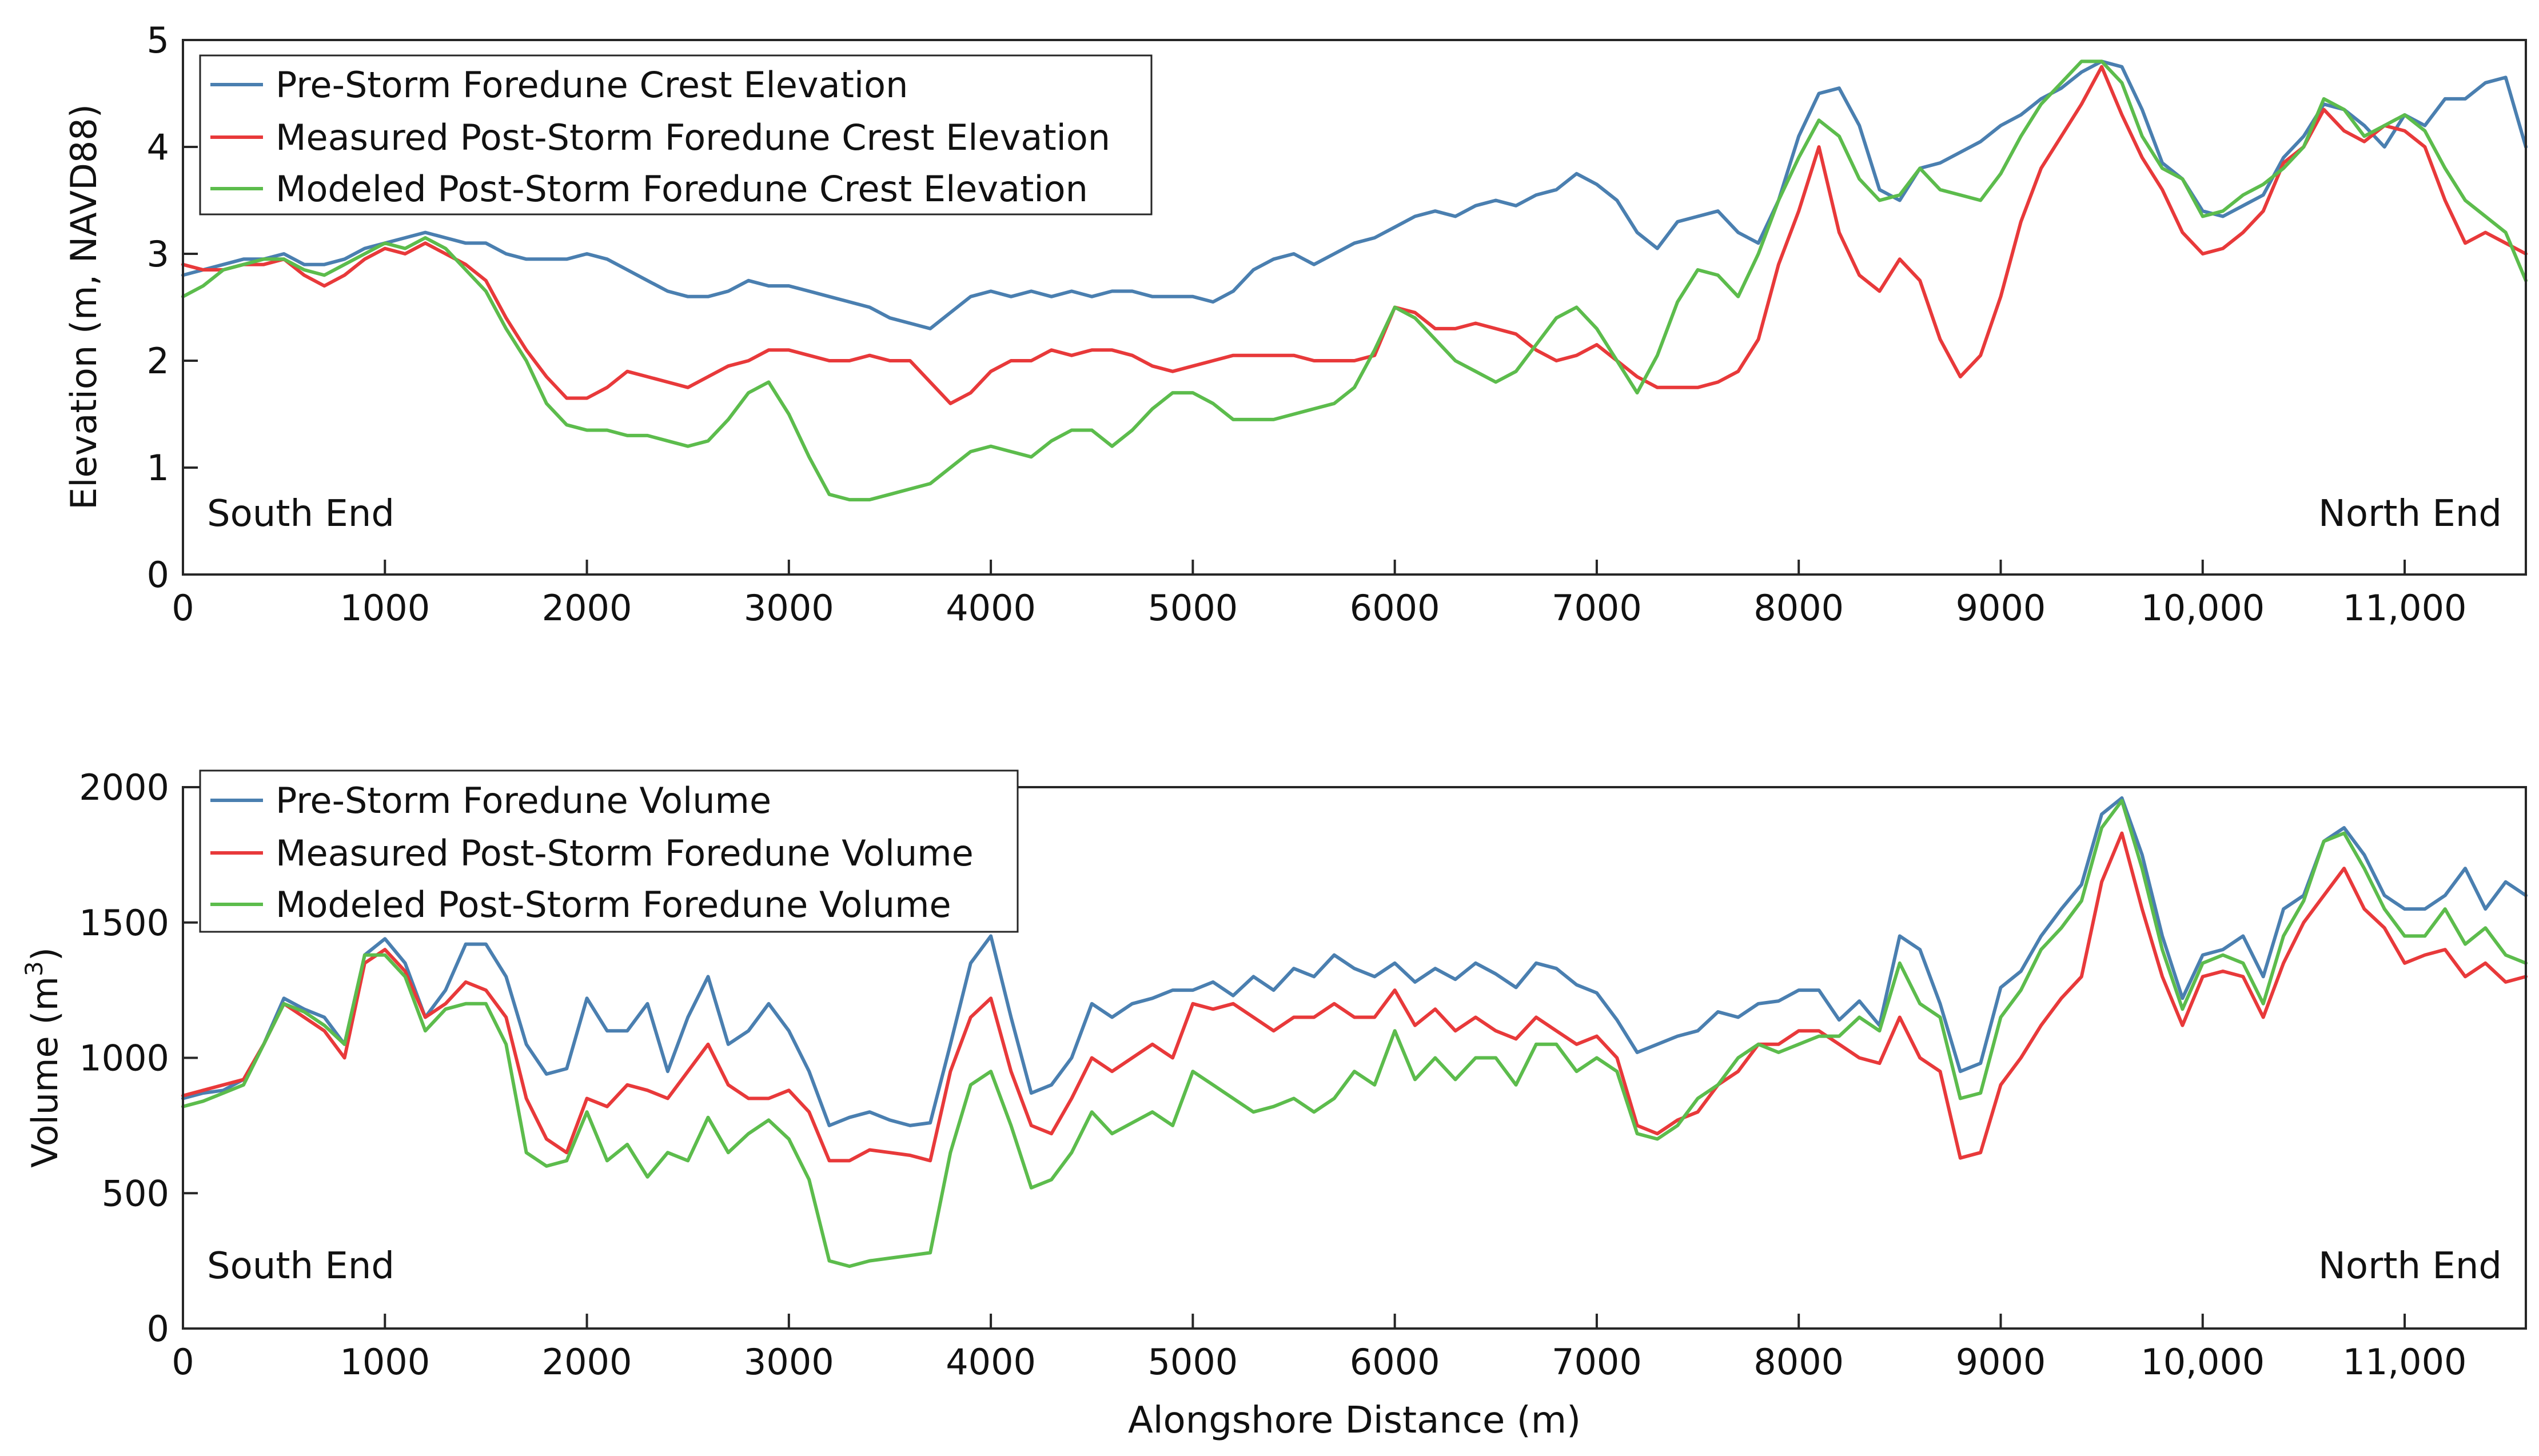 The height and width of the screenshot is (1456, 2539). I want to click on volume-x-tick-label: 7000, so click(1597, 1362).